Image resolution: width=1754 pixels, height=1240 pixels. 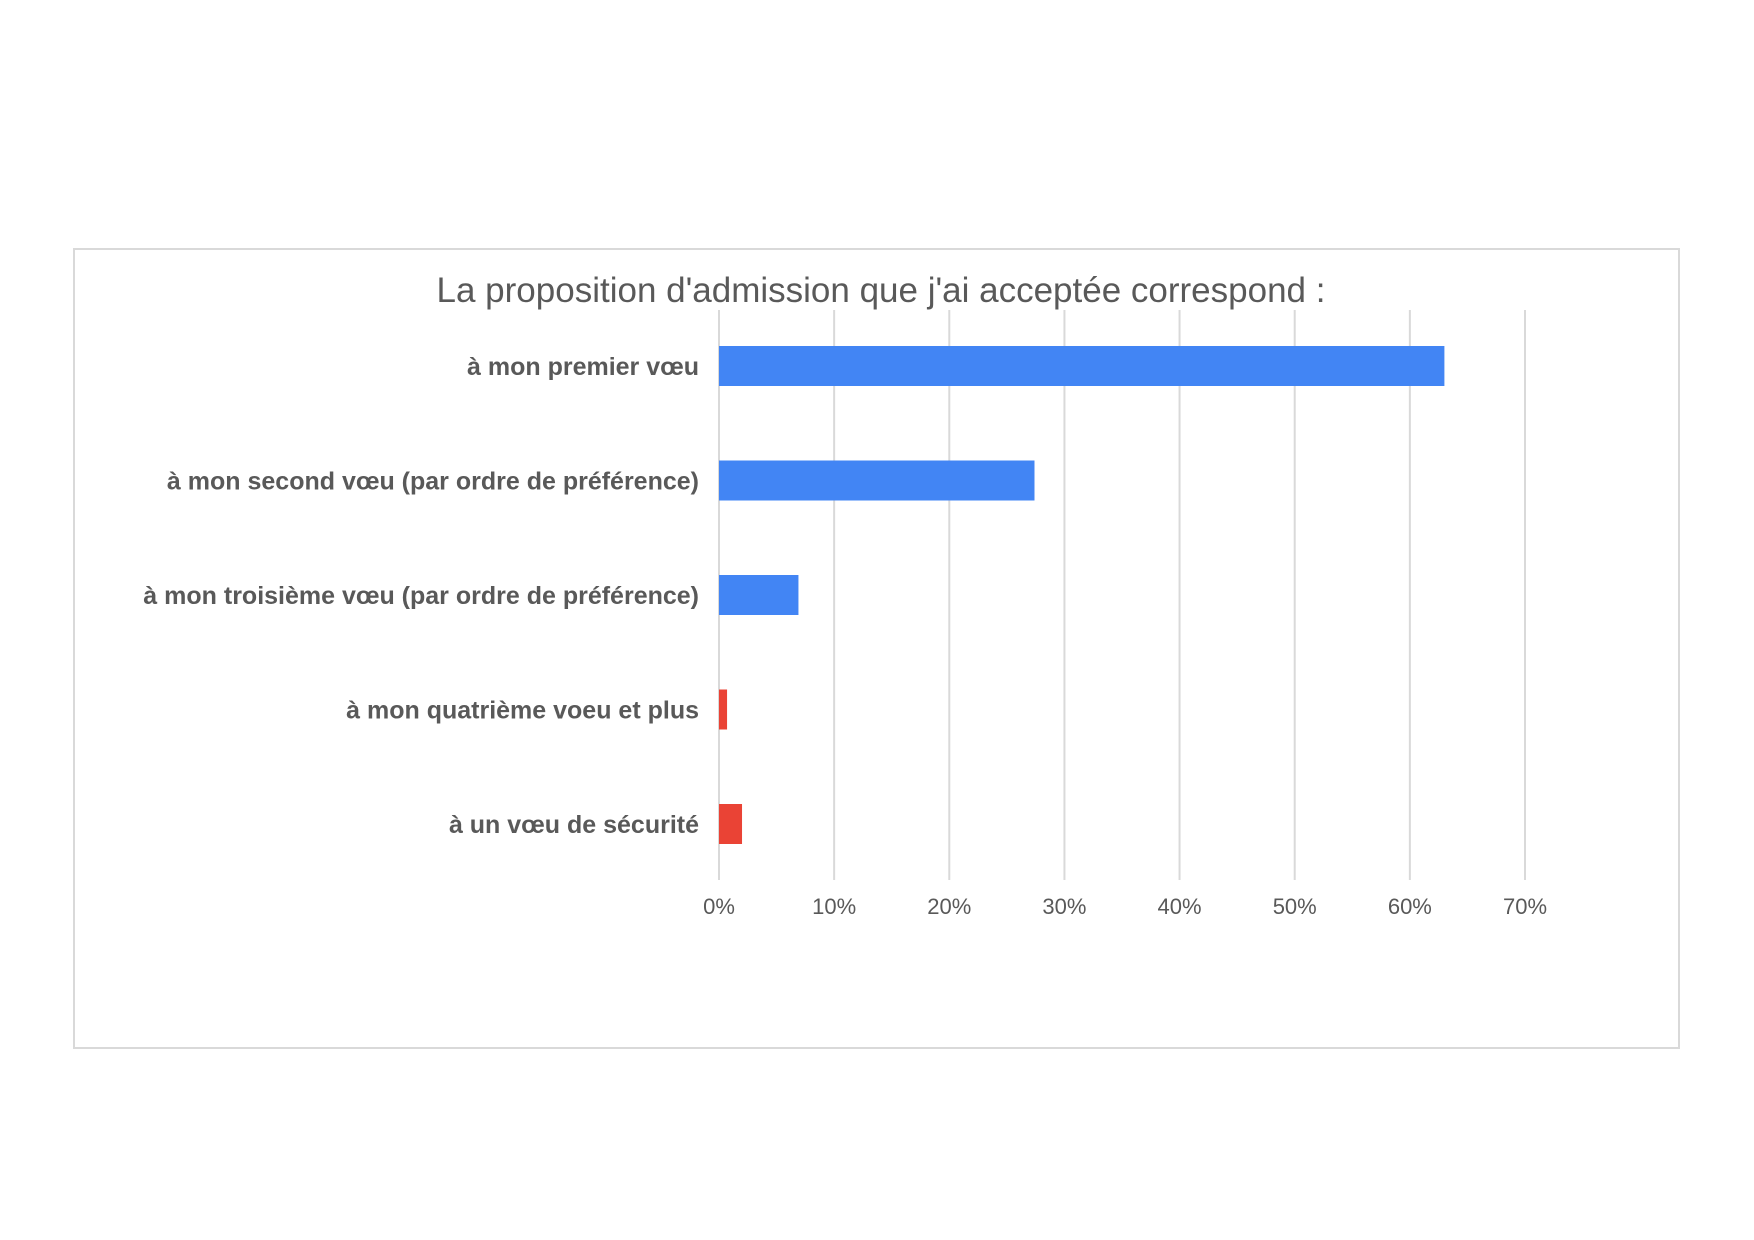 What do you see at coordinates (1064, 906) in the screenshot?
I see `x-tick-label: 30%` at bounding box center [1064, 906].